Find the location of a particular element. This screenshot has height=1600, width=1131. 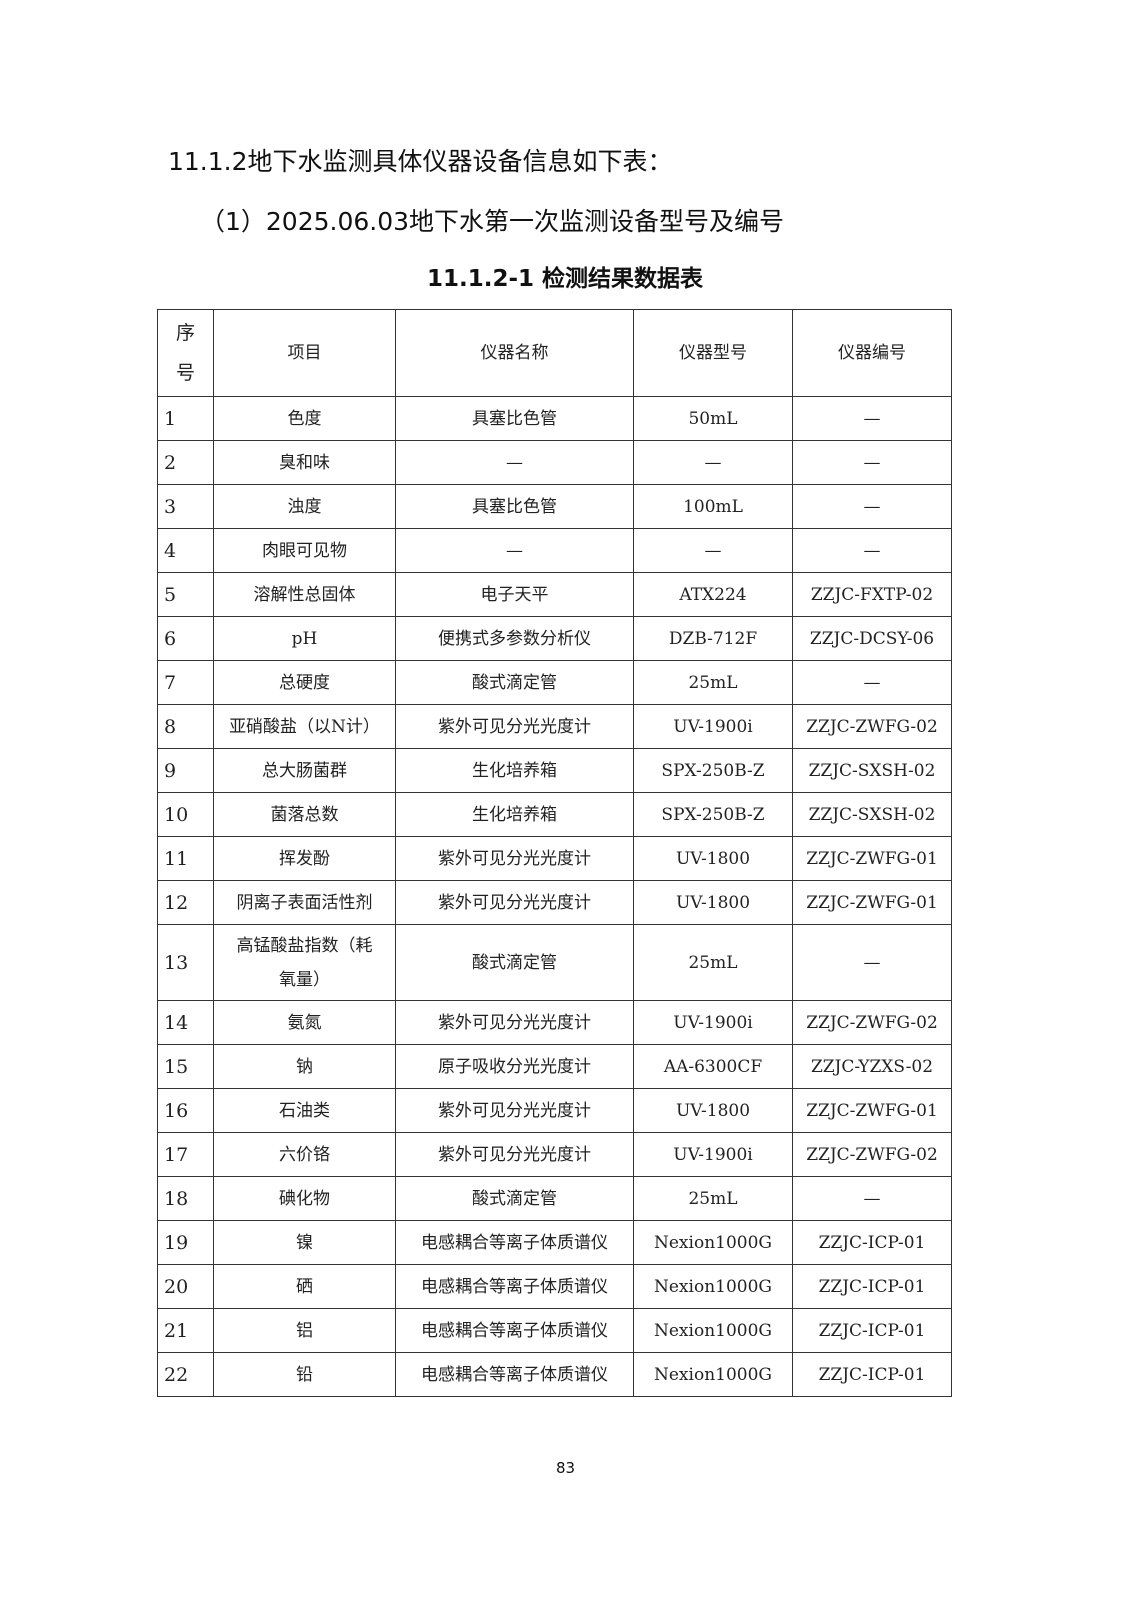

cell-item: 色度 is located at coordinates (304, 418).